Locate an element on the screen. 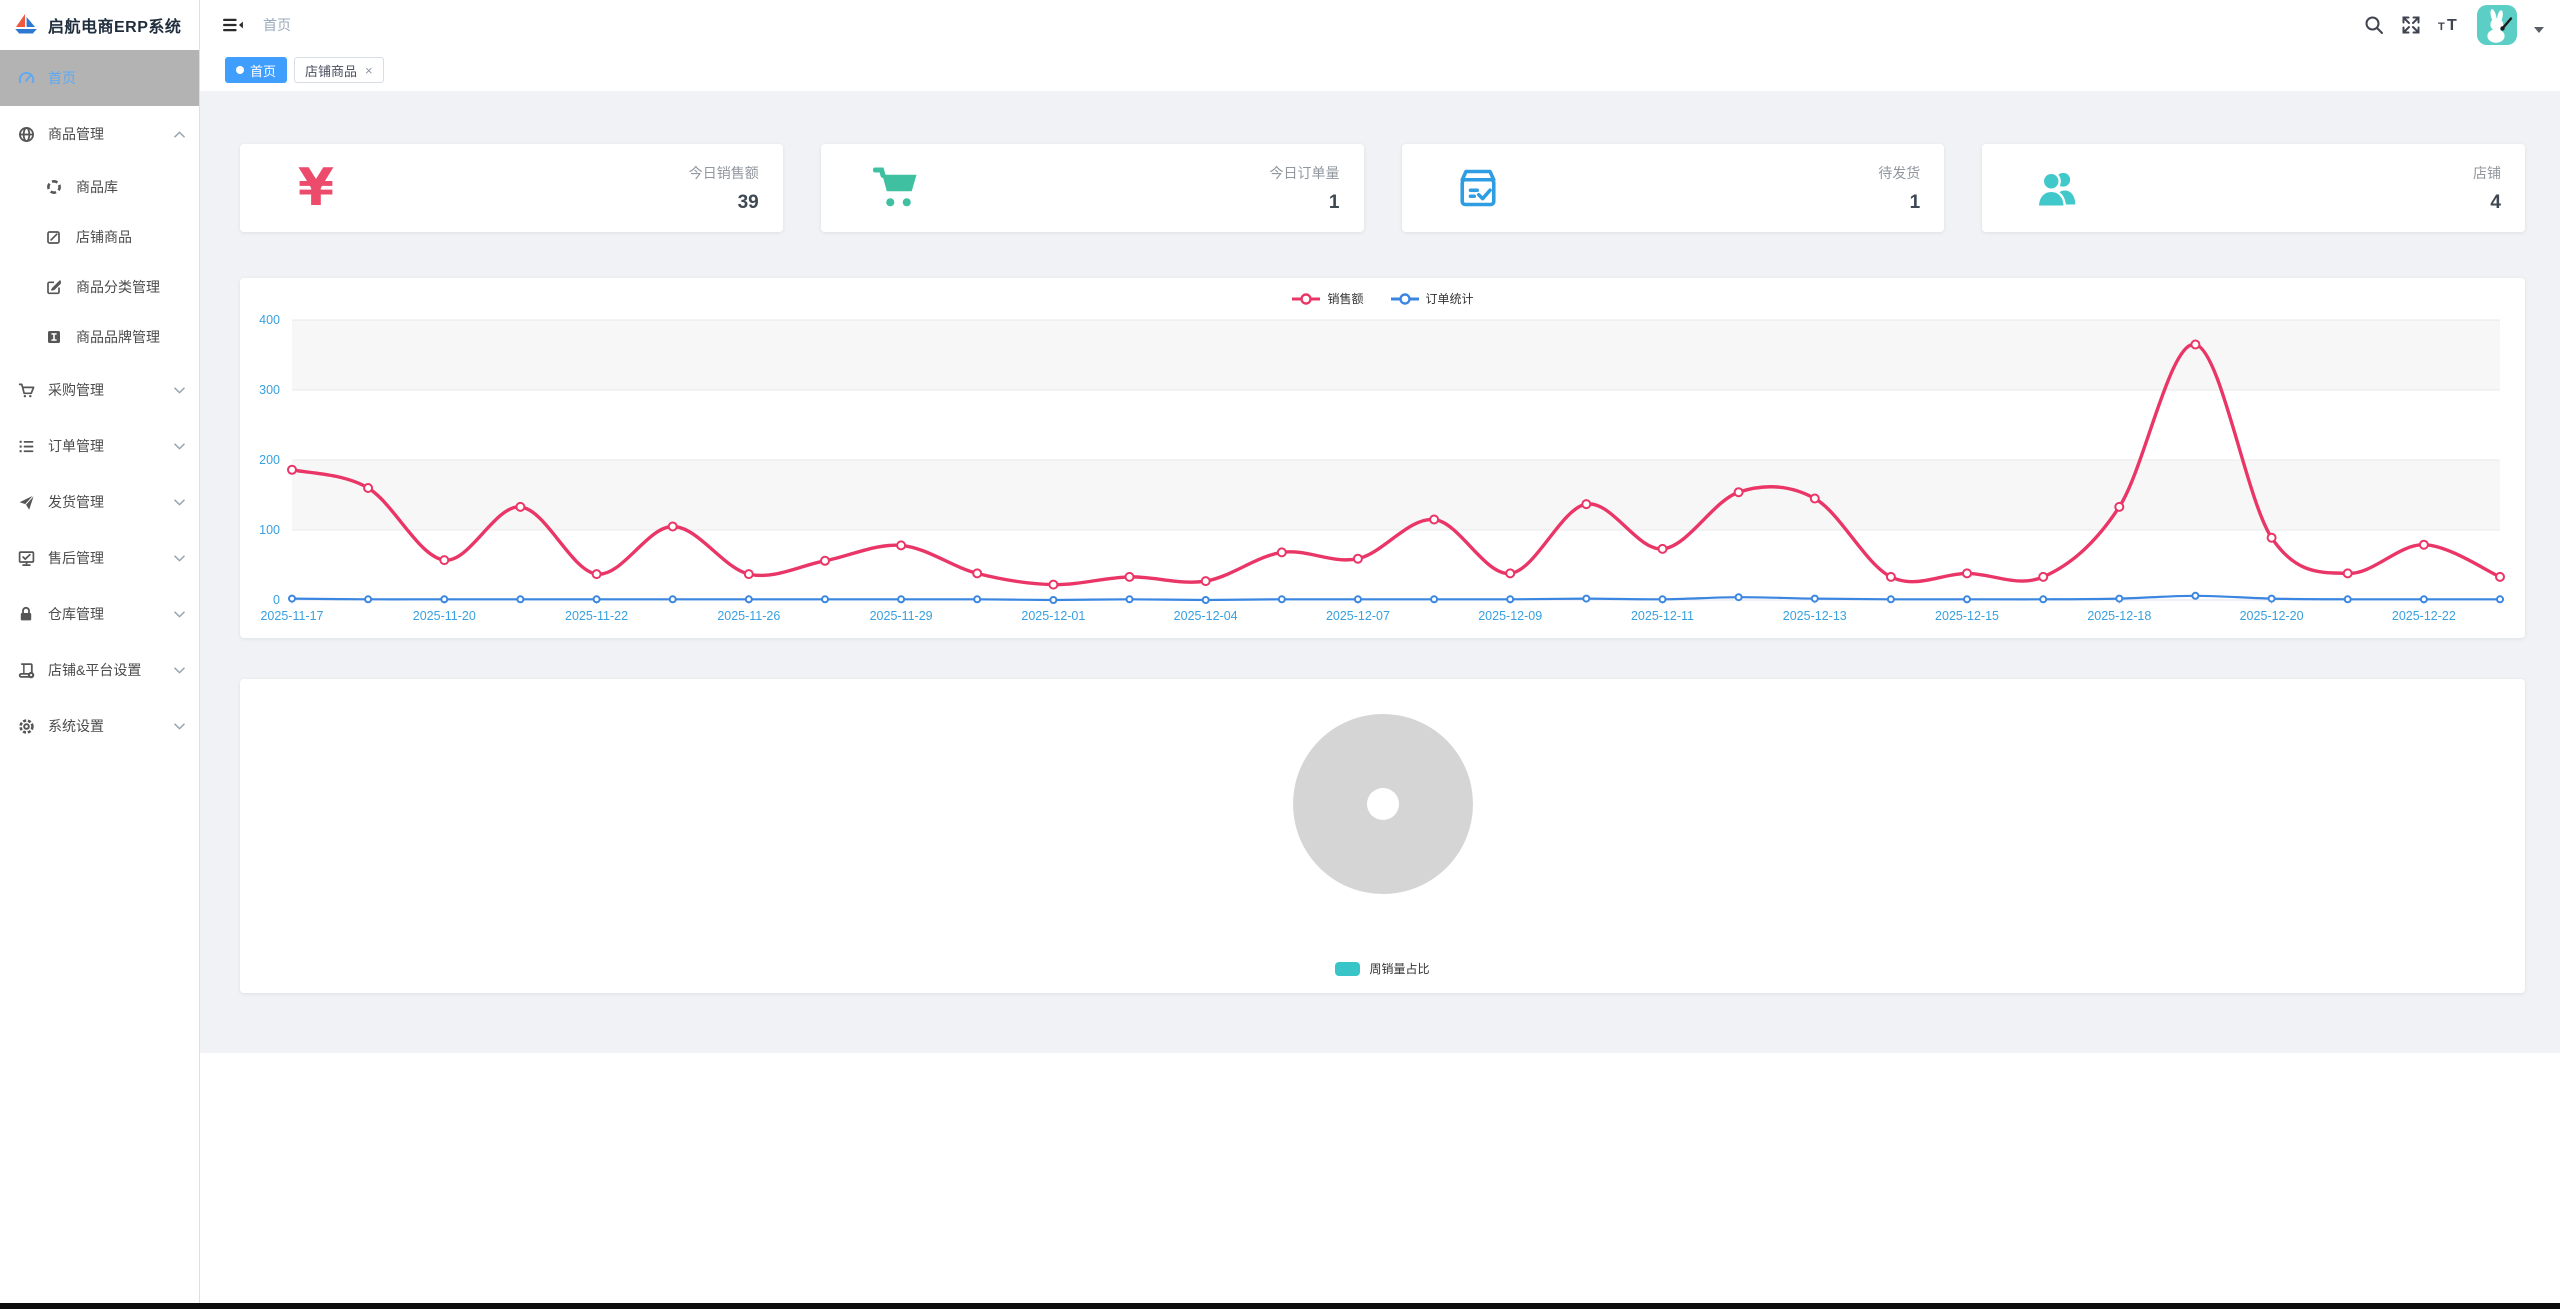 This screenshot has height=1309, width=2560. x-axis-tick-label: 2025-12-04 is located at coordinates (1206, 616).